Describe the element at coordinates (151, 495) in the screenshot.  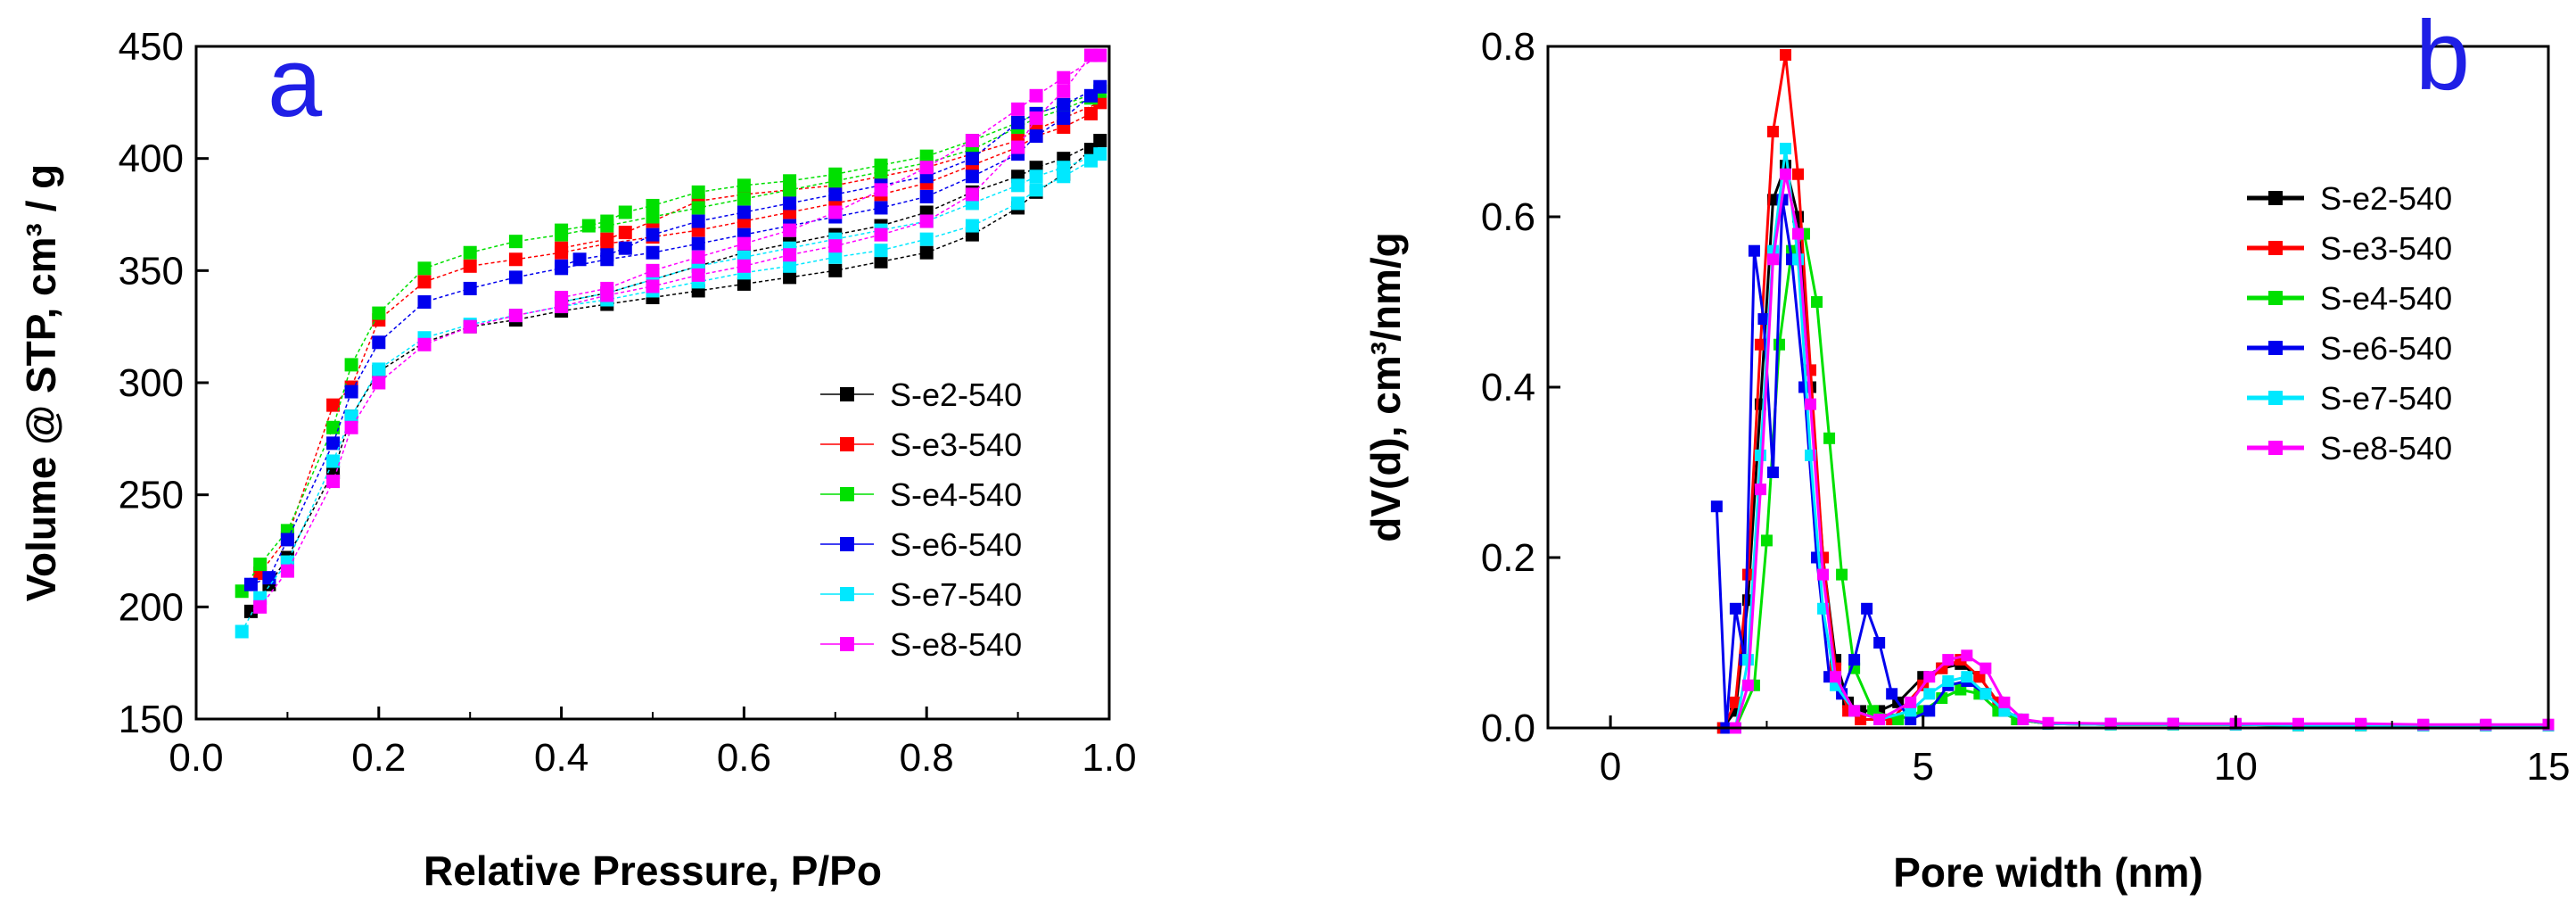
I see `y-tick-label: 250` at that location.